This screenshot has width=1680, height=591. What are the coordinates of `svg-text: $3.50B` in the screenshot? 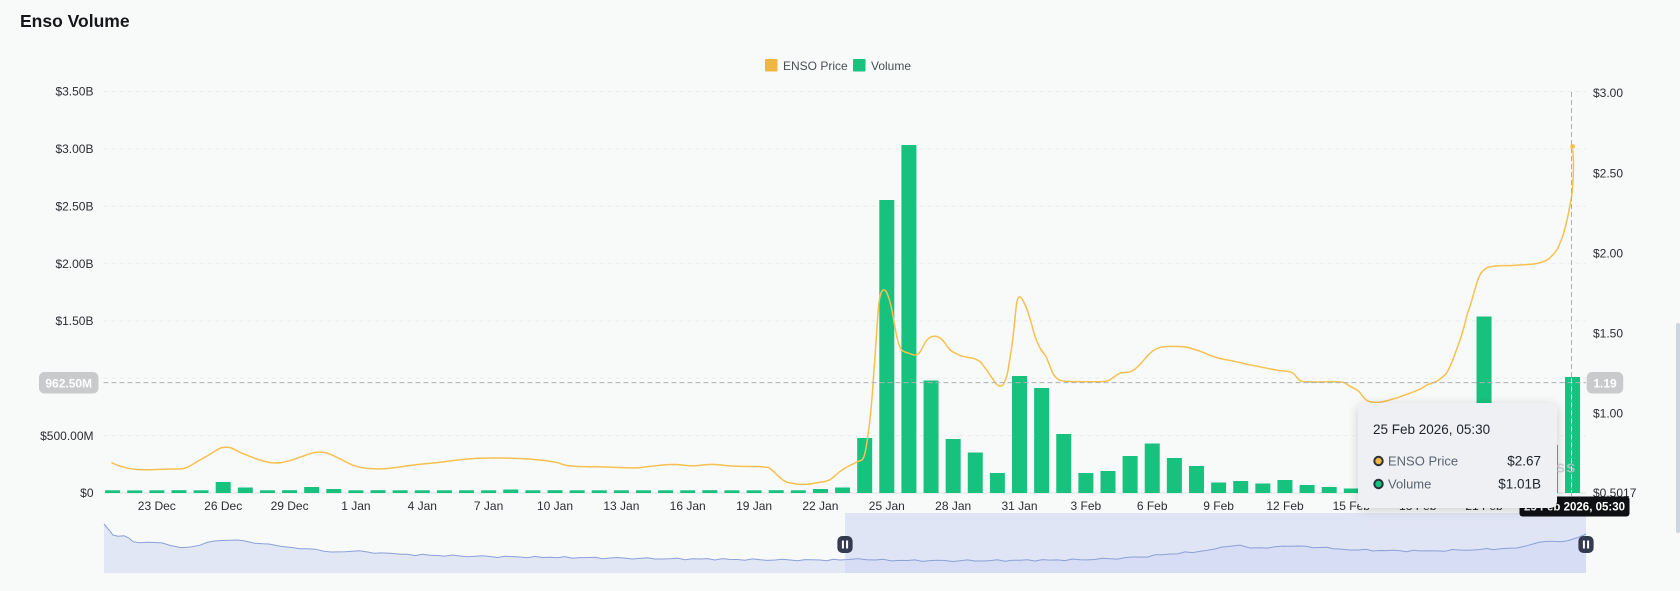 It's located at (74, 92).